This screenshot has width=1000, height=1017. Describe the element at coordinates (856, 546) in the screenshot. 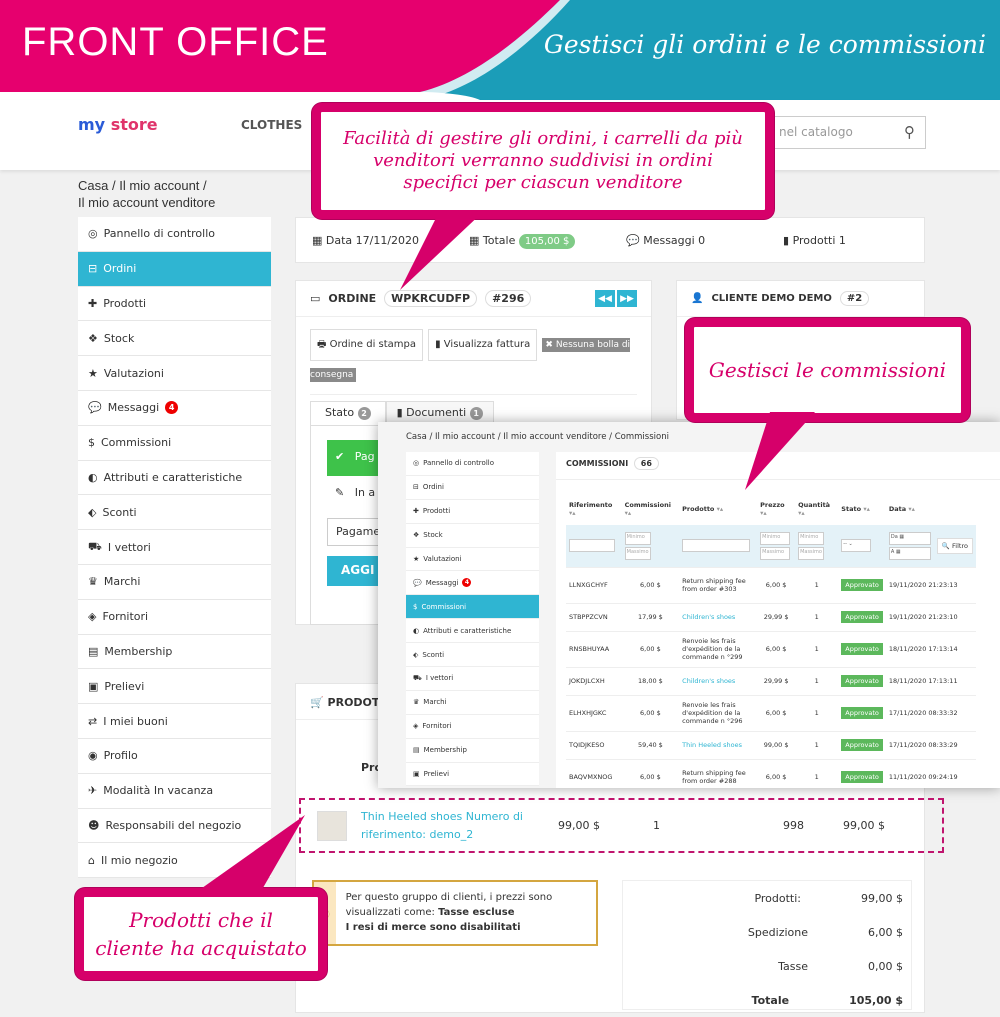

I see `filter-status-select: -- ⌄` at that location.